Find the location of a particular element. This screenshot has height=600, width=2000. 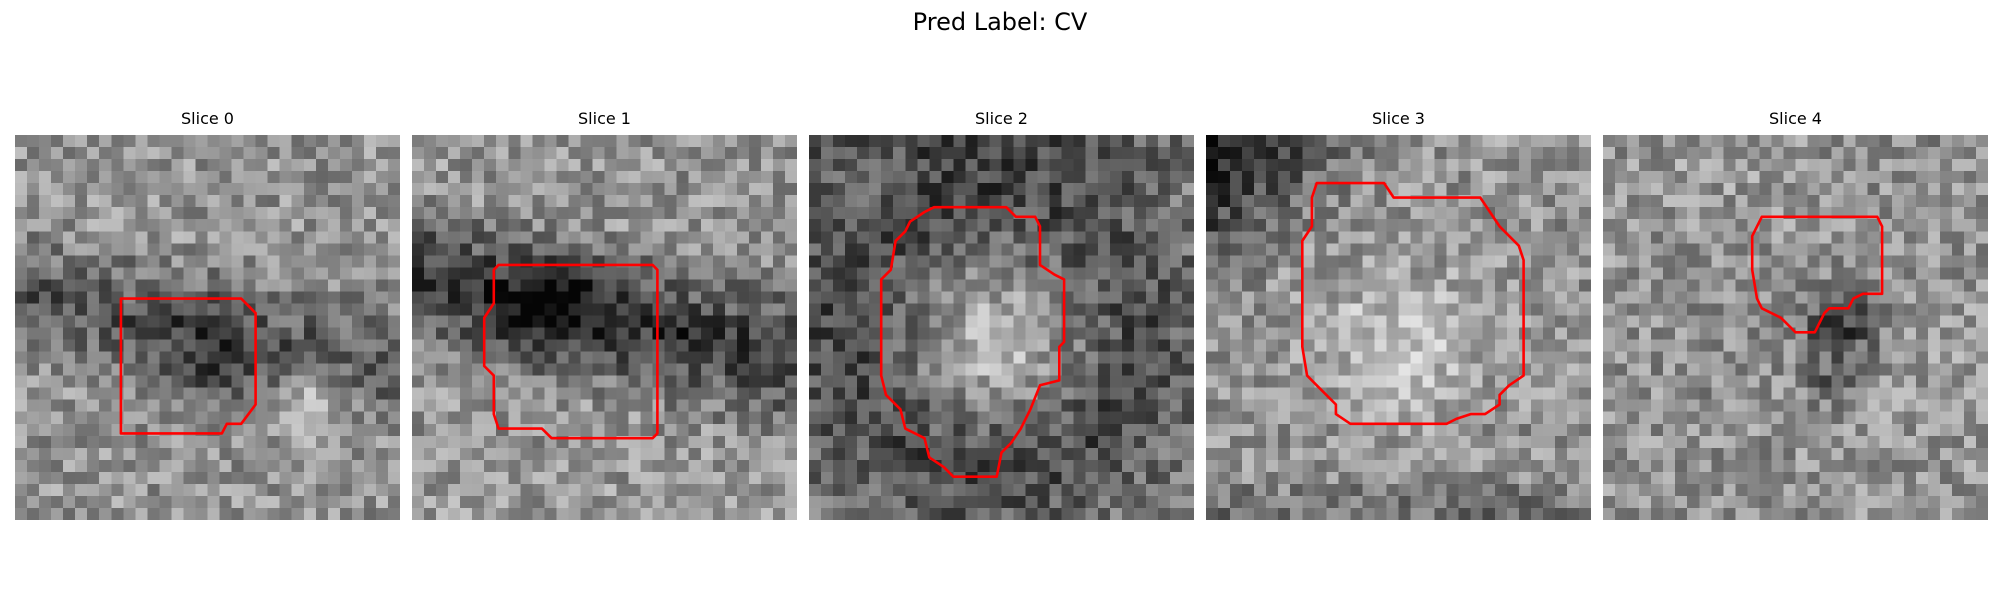

panel-slice-2: Slice 2 is located at coordinates (1001, 314).